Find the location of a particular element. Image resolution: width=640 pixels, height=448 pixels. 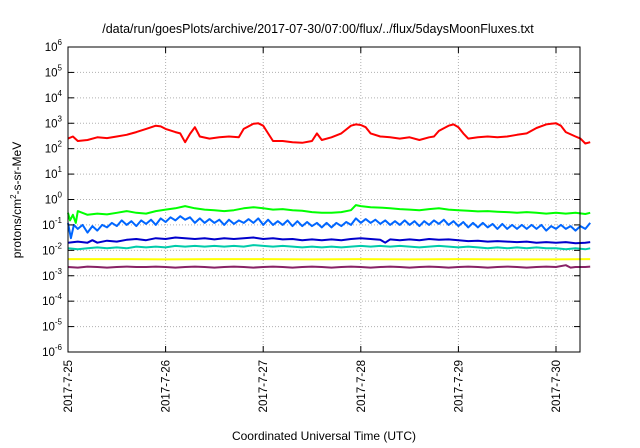

y-tick-label: 10⁰ is located at coordinates (54, 199).